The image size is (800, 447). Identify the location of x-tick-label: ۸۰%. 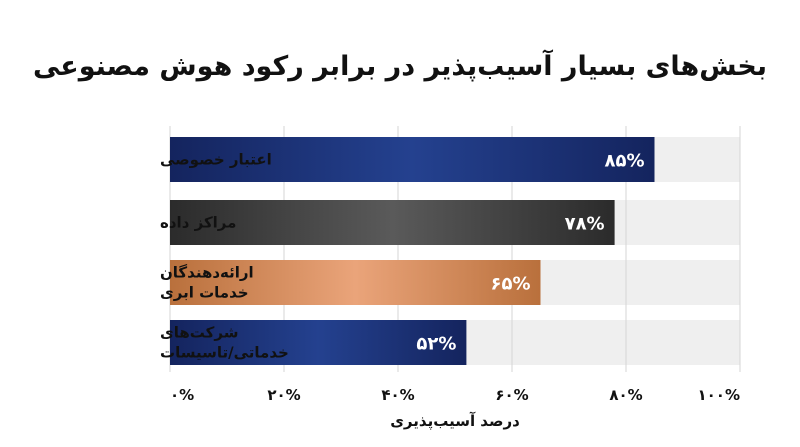
(625, 395).